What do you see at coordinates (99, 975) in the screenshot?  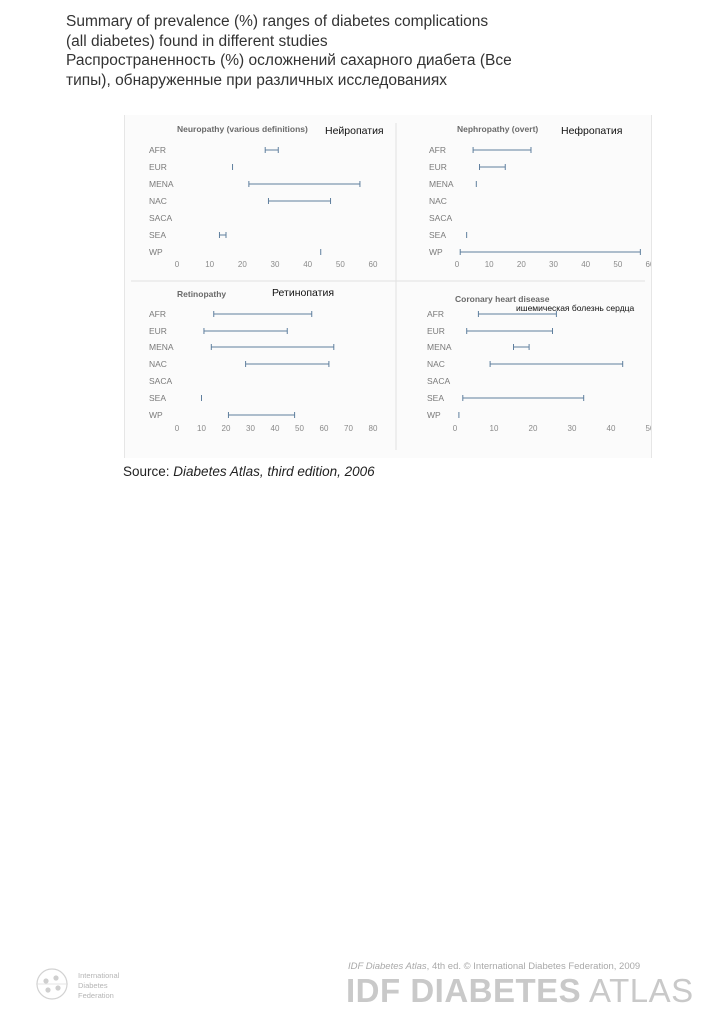 I see `org-line: International` at bounding box center [99, 975].